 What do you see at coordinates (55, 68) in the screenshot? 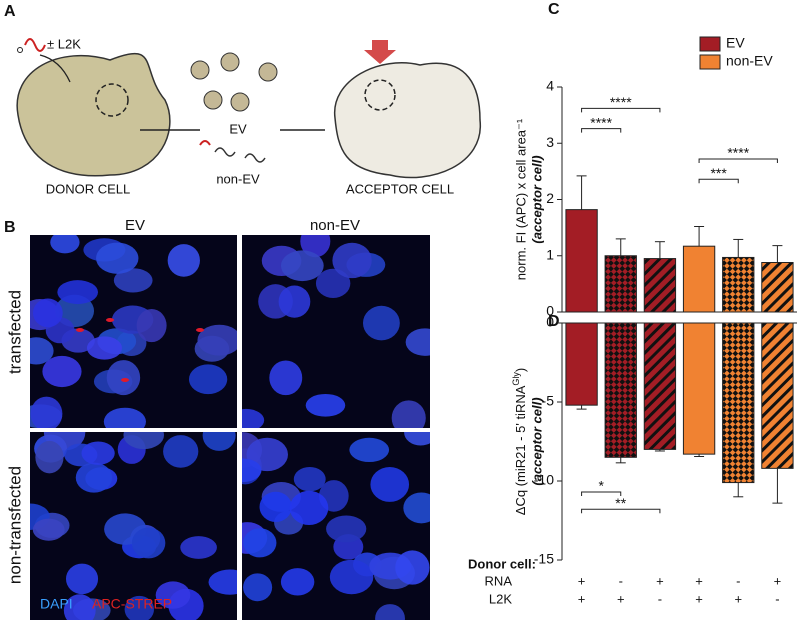
I see `arrow` at bounding box center [55, 68].